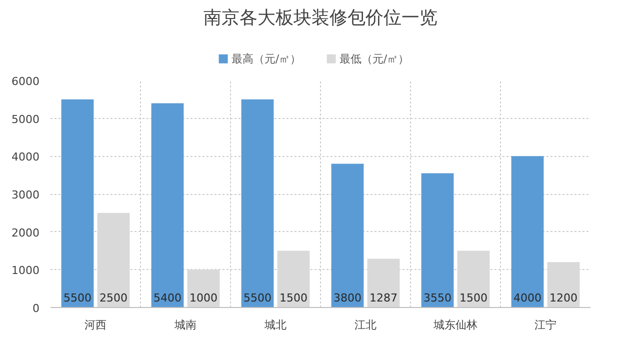 The width and height of the screenshot is (621, 344). I want to click on chart-title: 南京各大板块装修包价位一览, so click(321, 18).